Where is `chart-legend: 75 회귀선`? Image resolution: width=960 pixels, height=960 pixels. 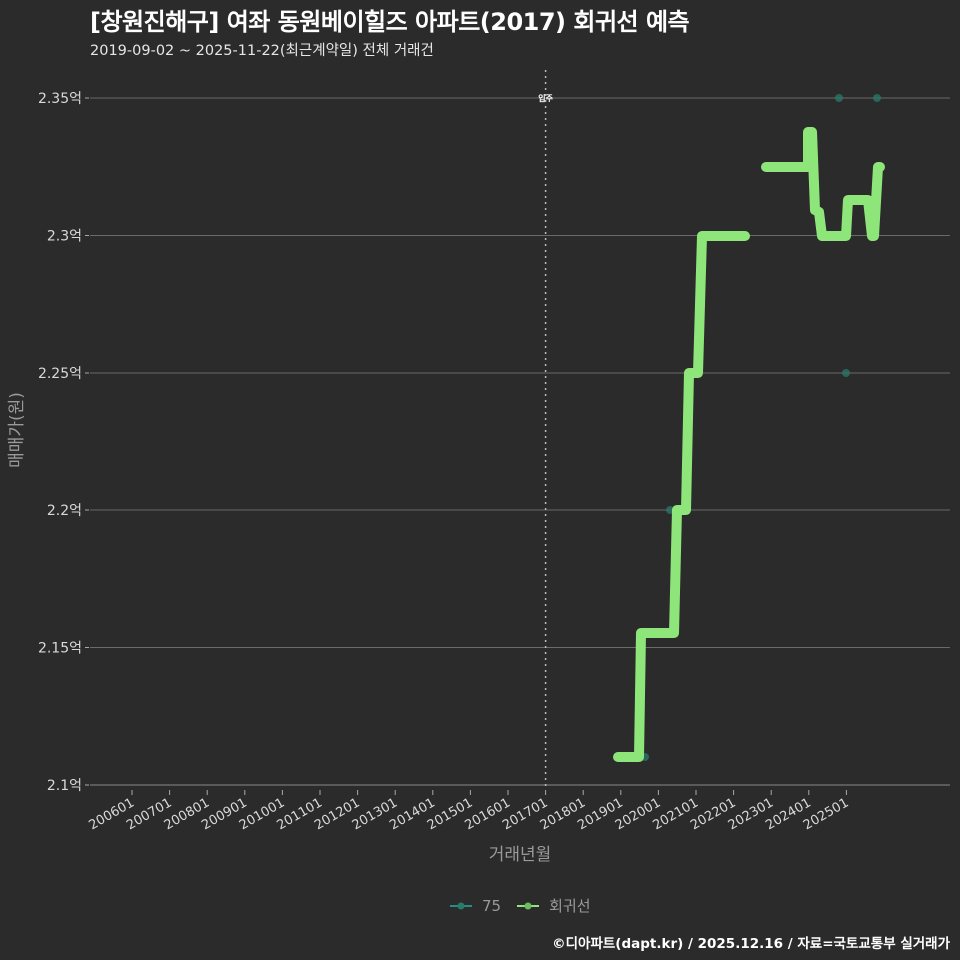 chart-legend: 75 회귀선 is located at coordinates (524, 905).